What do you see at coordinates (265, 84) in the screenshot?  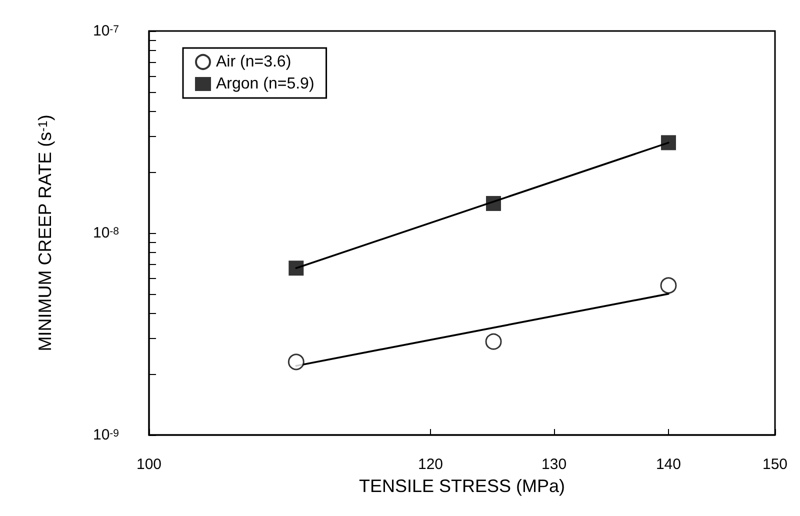 I see `legend-label: Argon (n=5.9)` at bounding box center [265, 84].